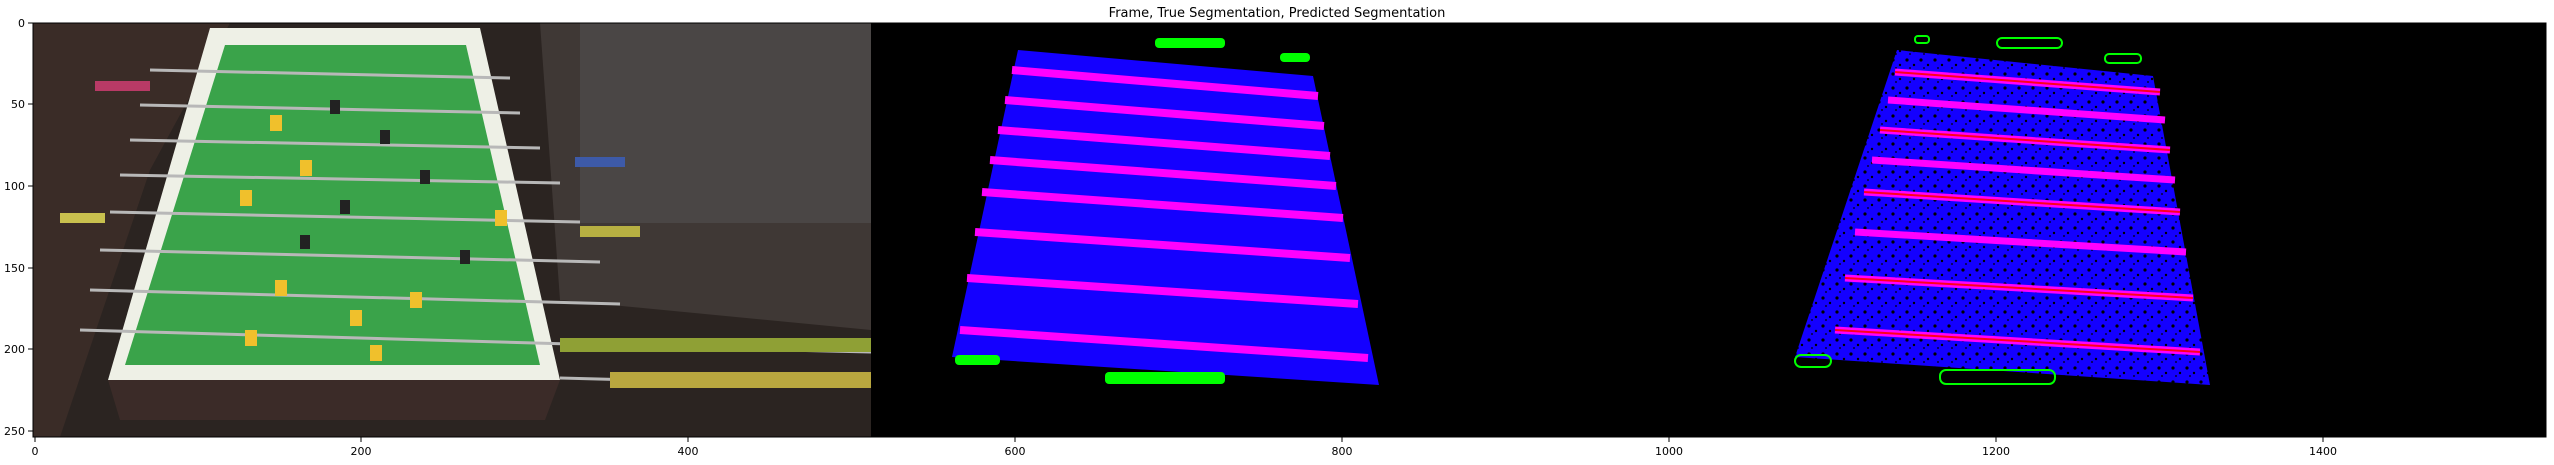  What do you see at coordinates (14, 431) in the screenshot?
I see `y-tick-label: 250` at bounding box center [14, 431].